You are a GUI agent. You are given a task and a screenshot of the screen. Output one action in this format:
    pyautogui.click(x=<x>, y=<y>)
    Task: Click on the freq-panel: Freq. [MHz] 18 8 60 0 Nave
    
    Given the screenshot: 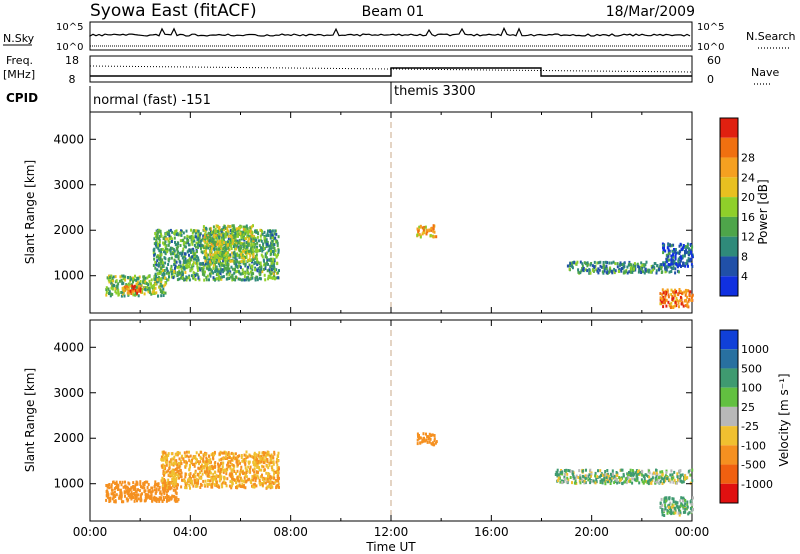 What is the action you would take?
    pyautogui.click(x=391, y=70)
    